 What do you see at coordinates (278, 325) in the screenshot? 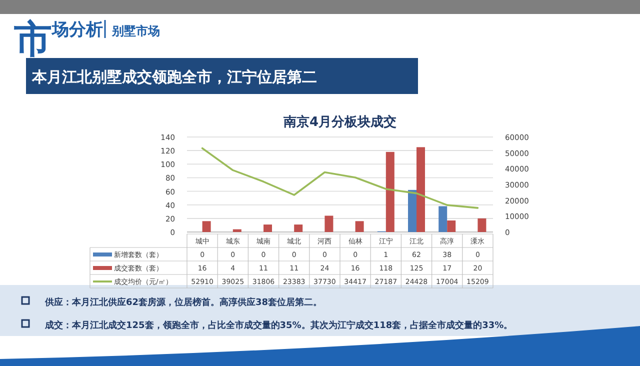
I see `text: 成交：本月江北成交125套，领跑全市，占比全市成交量的35%。其次为江宁成交118套，占据全市成交量的33%。` at bounding box center [278, 325].